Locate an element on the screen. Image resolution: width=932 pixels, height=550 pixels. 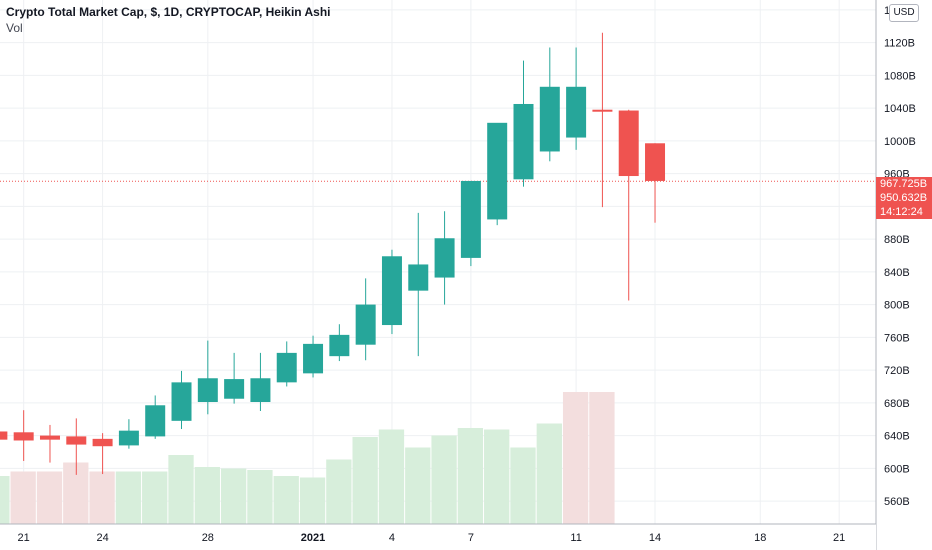
price-tick-label: 600B is located at coordinates (897, 469).